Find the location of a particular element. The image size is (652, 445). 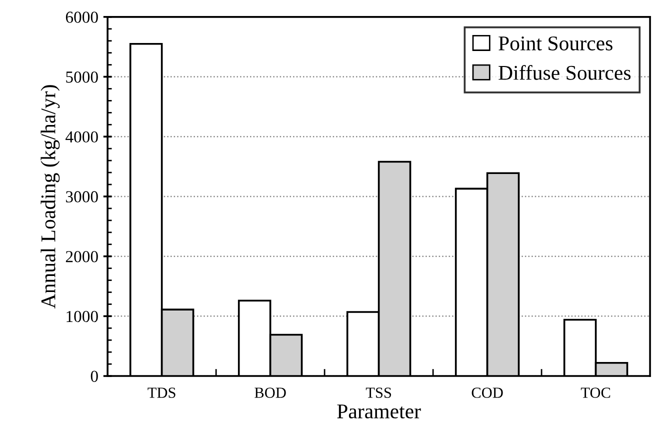

y-tick-label: 5000 is located at coordinates (82, 77).